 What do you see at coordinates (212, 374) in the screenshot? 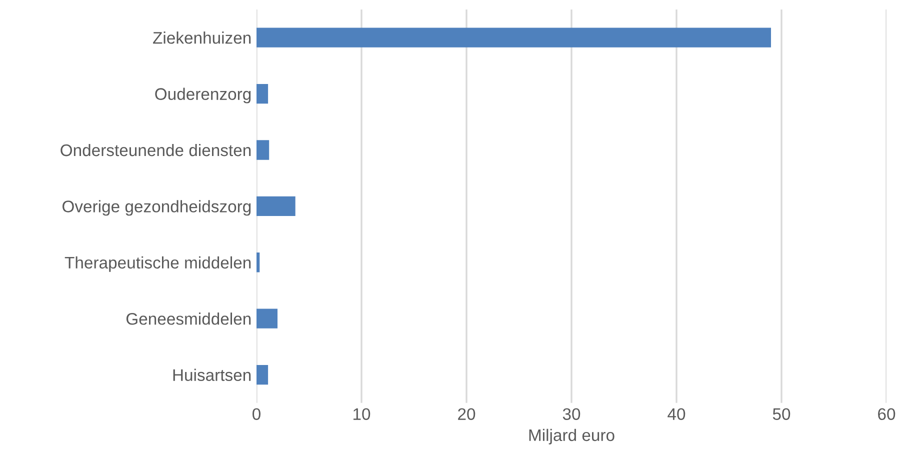
I see `y-tick-label: Huisartsen` at bounding box center [212, 374].